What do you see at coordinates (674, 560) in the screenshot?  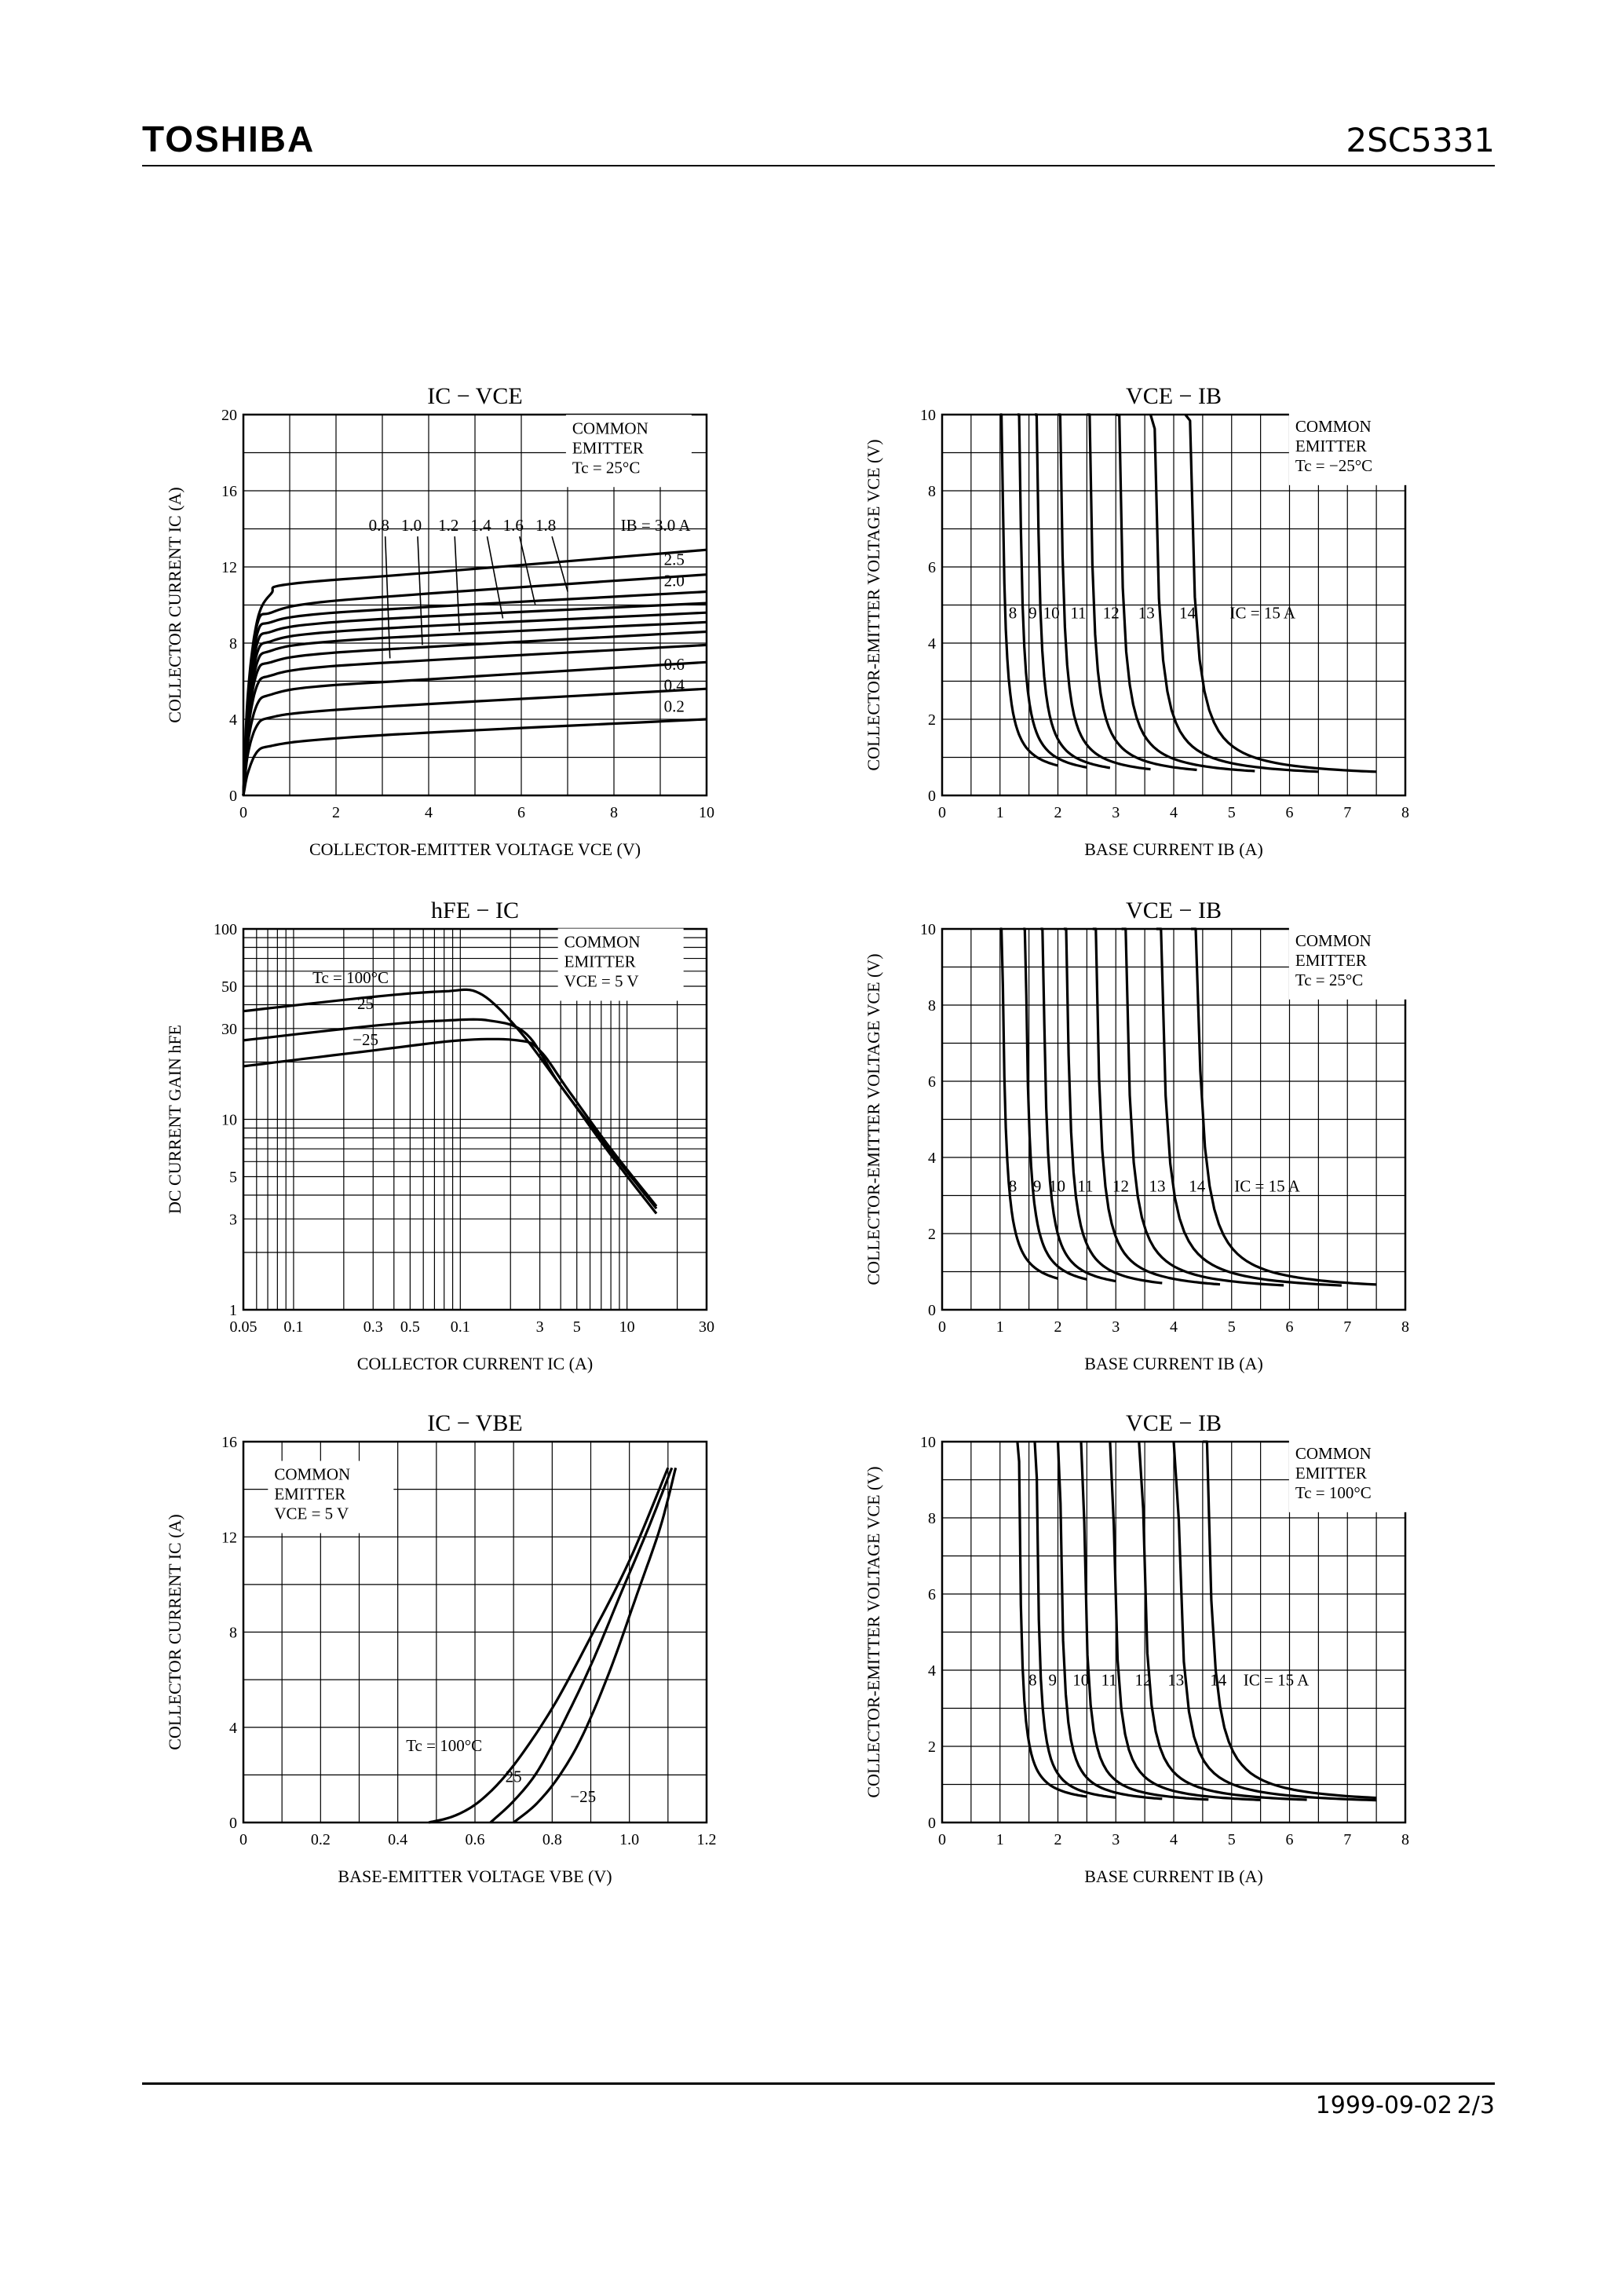 I see `ib-label: 2.5` at bounding box center [674, 560].